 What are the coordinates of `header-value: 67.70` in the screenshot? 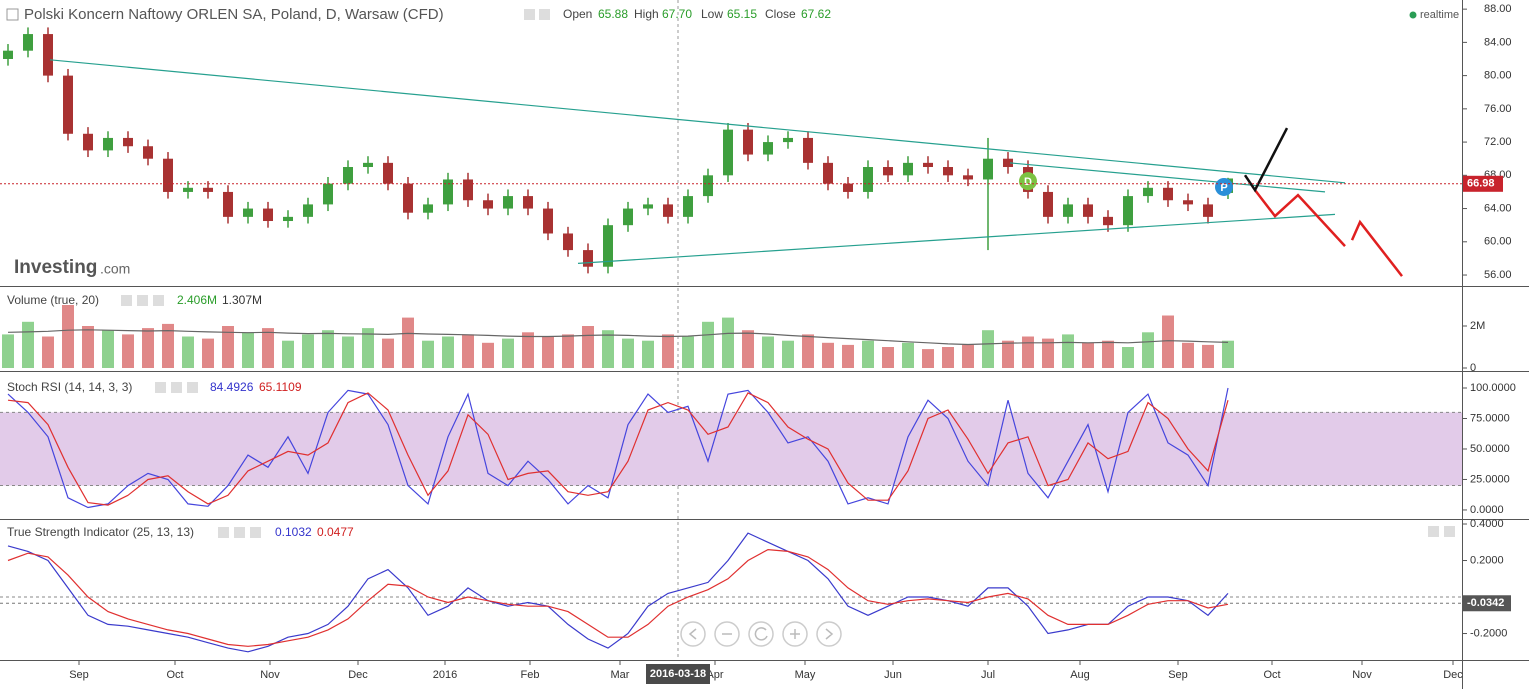 It's located at (677, 14).